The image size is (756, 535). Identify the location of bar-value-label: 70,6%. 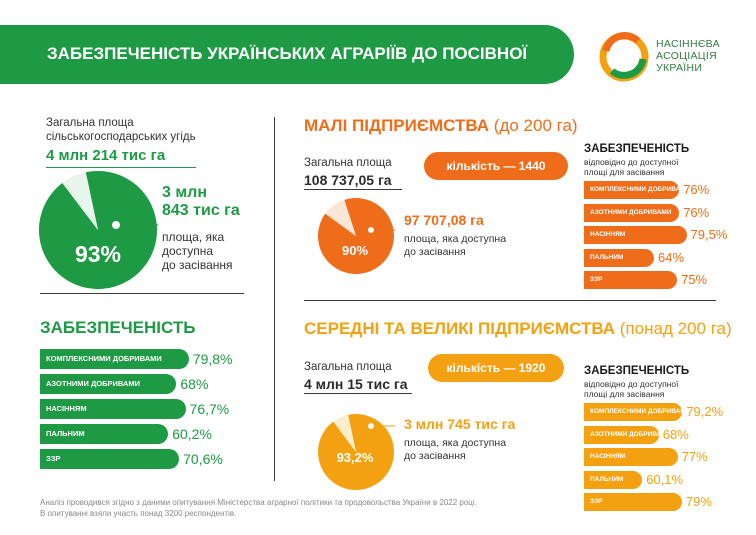
(203, 459).